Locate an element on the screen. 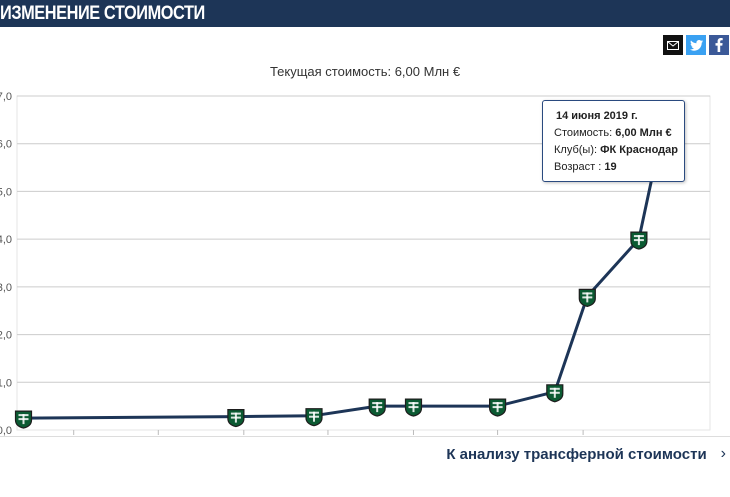  tooltip-club-label: Клуб(ы): is located at coordinates (576, 150).